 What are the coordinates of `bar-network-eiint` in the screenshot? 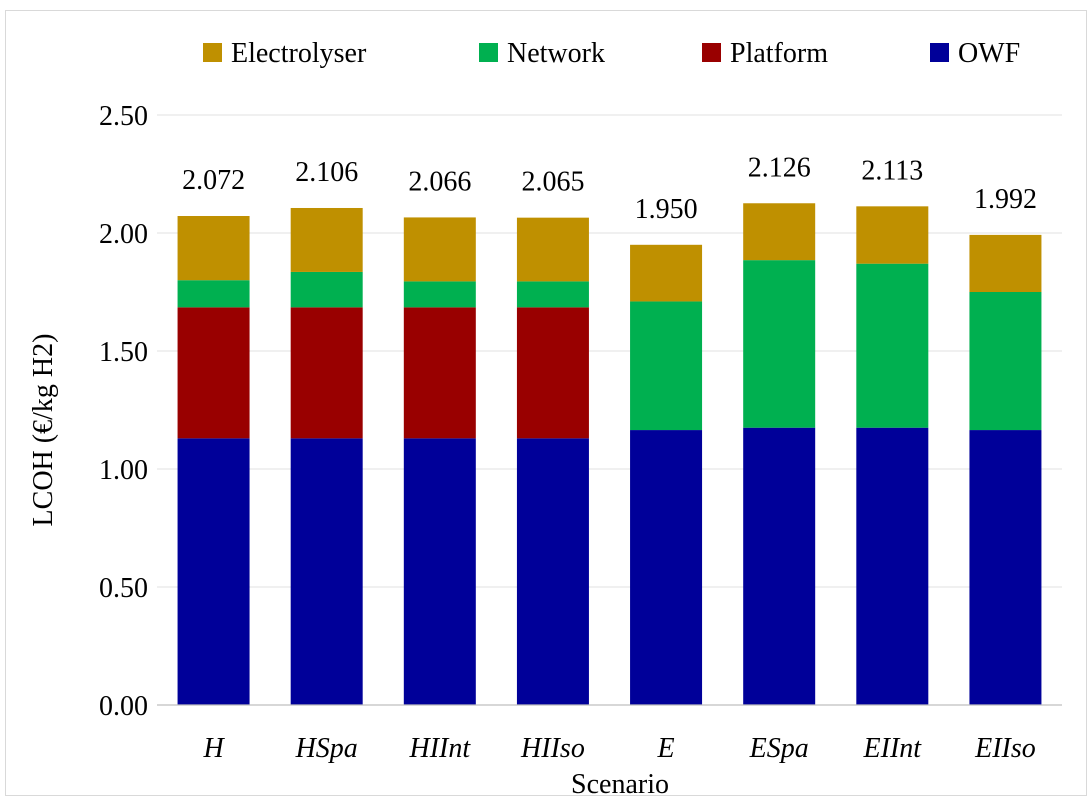 It's located at (892, 345).